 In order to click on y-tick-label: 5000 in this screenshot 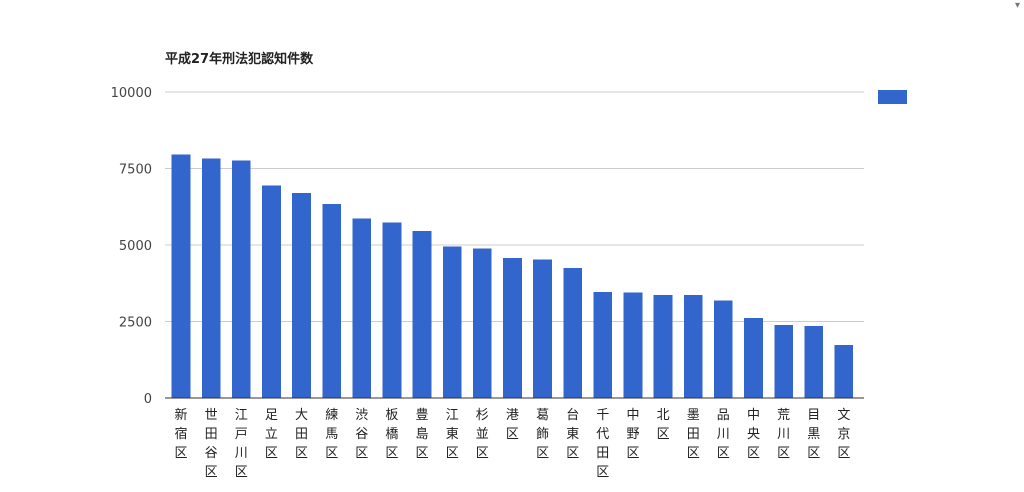, I will do `click(135, 246)`.